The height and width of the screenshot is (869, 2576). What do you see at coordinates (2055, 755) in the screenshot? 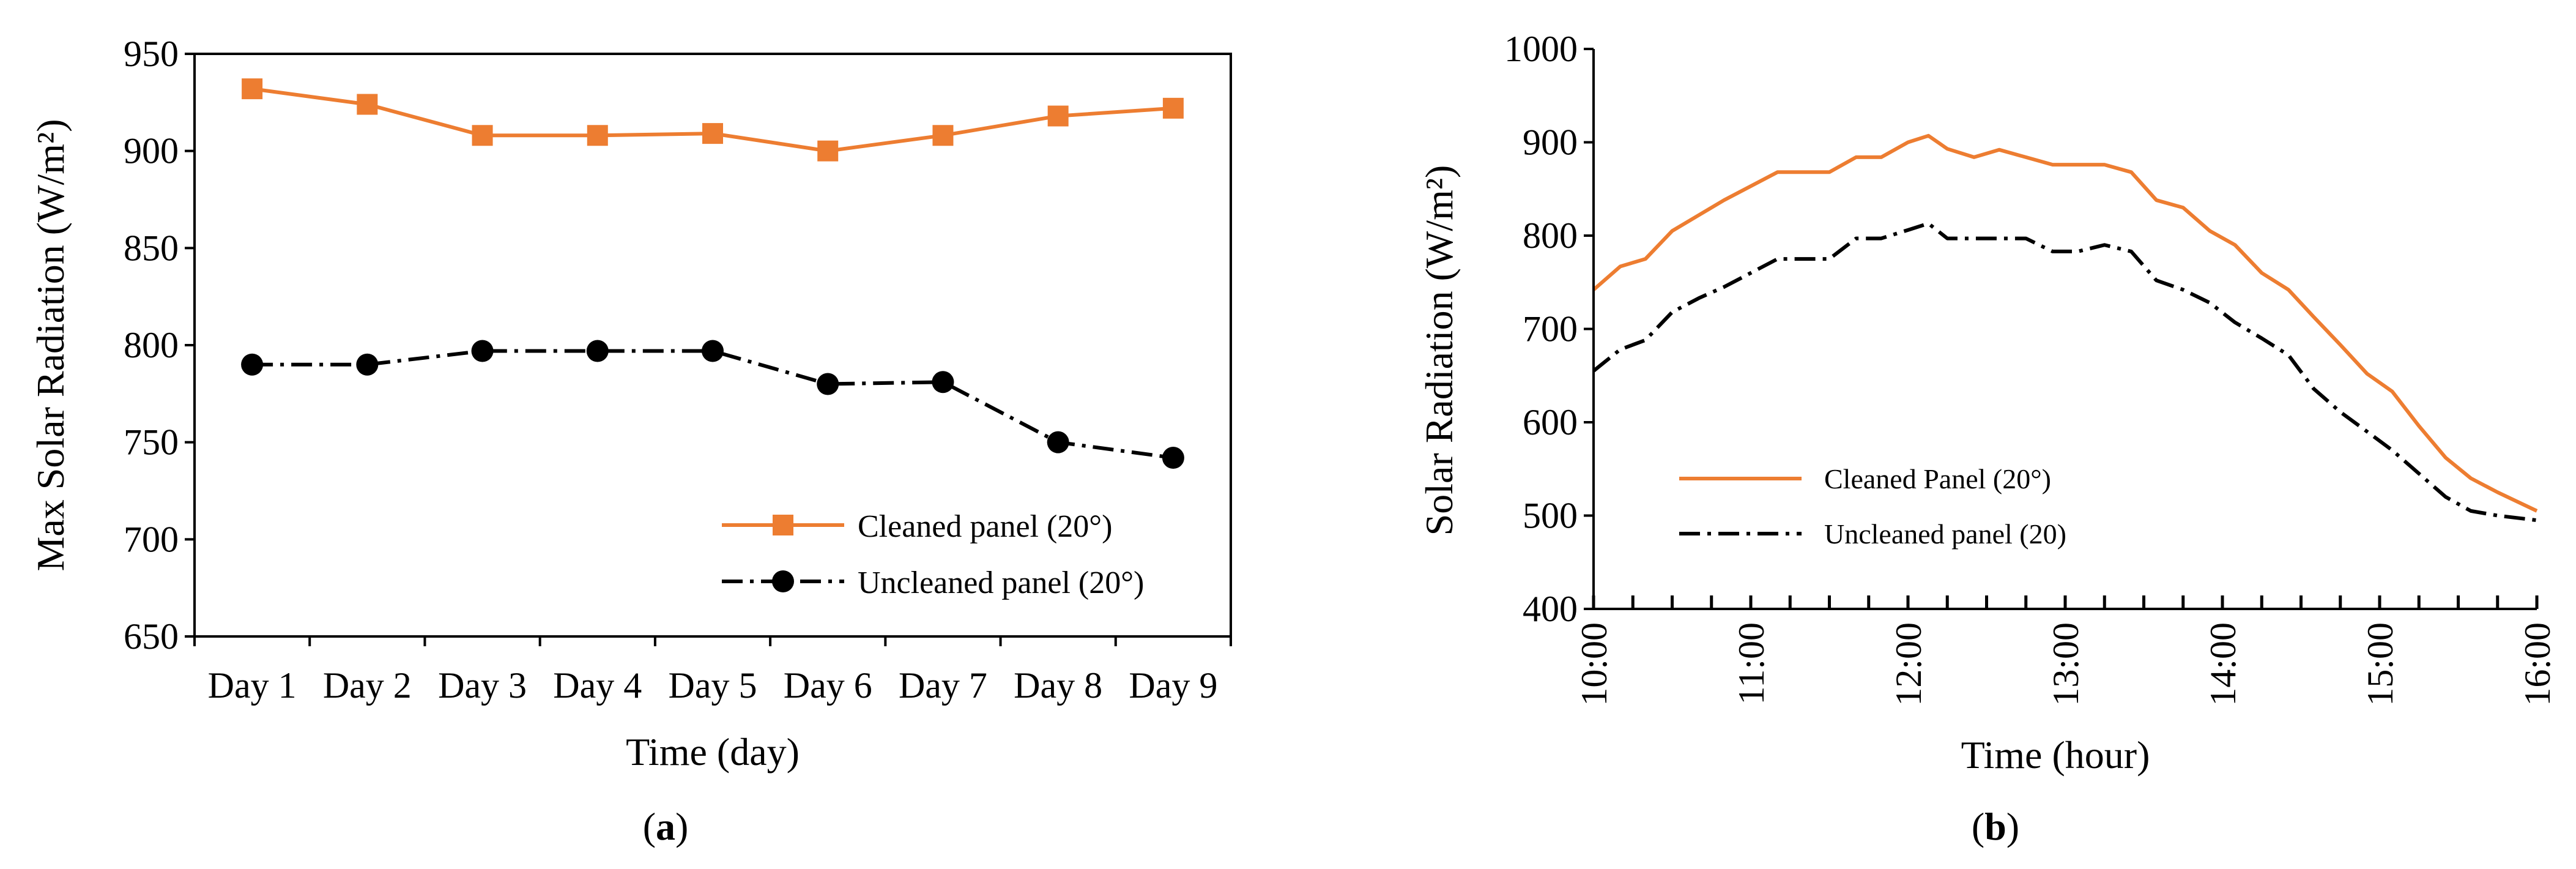
I see `panel-b-x-axis-label: Time (hour)` at bounding box center [2055, 755].